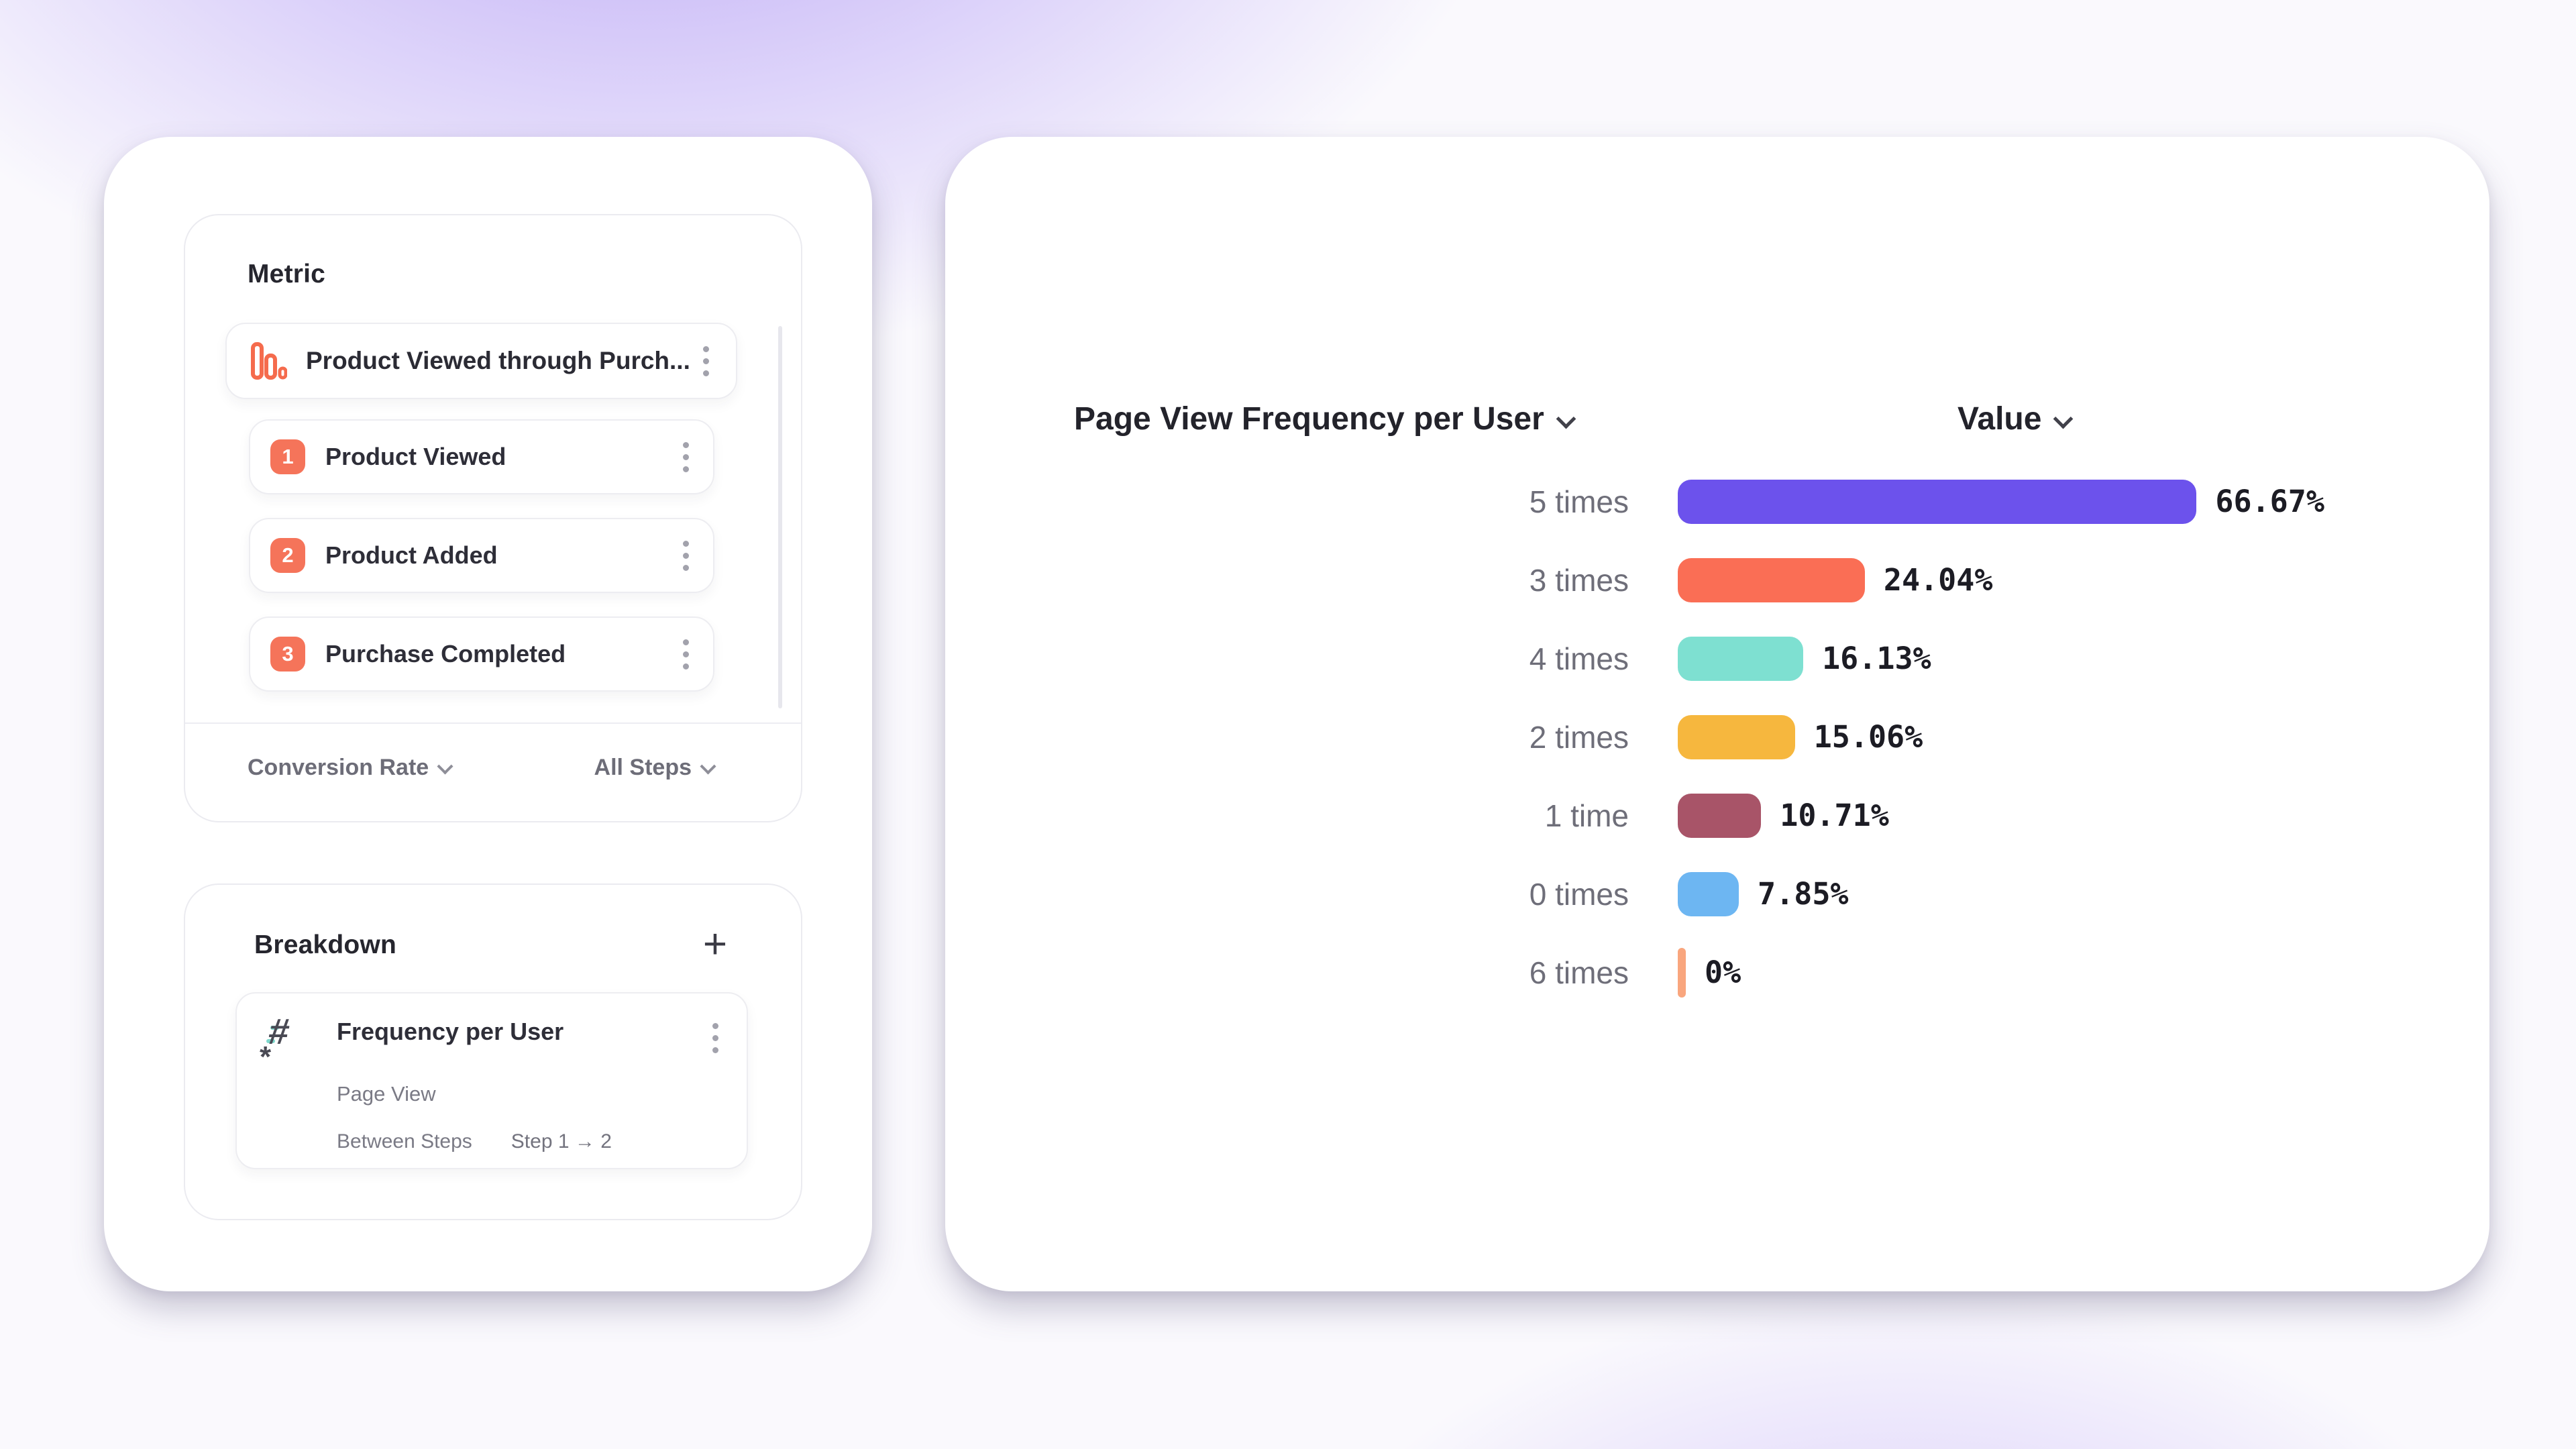  What do you see at coordinates (1579, 501) in the screenshot?
I see `bar-category-label: 5 times` at bounding box center [1579, 501].